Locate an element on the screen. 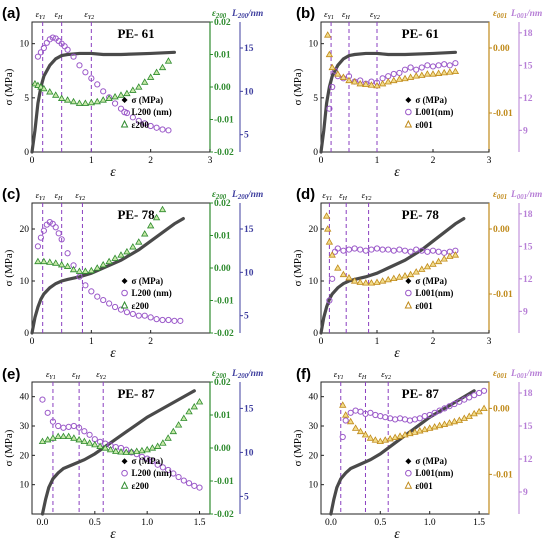 The height and width of the screenshot is (549, 550). y-tick-label: 30 is located at coordinates (314, 427).